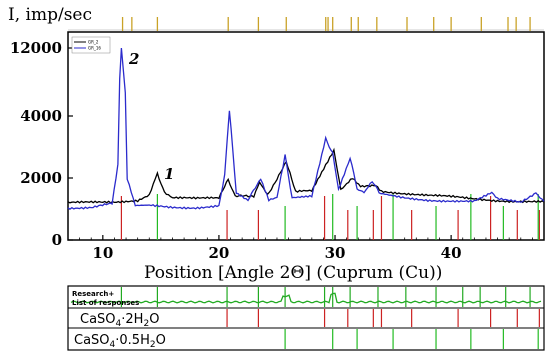 The image size is (547, 352). I want to click on x-axis-title: Position [Angle 2Θ] (Cuprum (Cu)), so click(293, 273).